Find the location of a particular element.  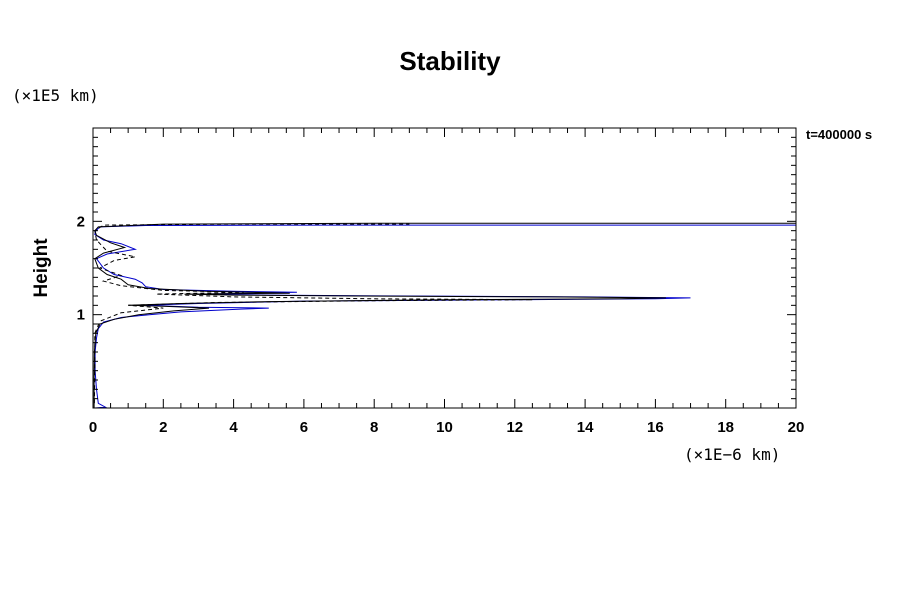

x-tick-label: 0 is located at coordinates (93, 427).